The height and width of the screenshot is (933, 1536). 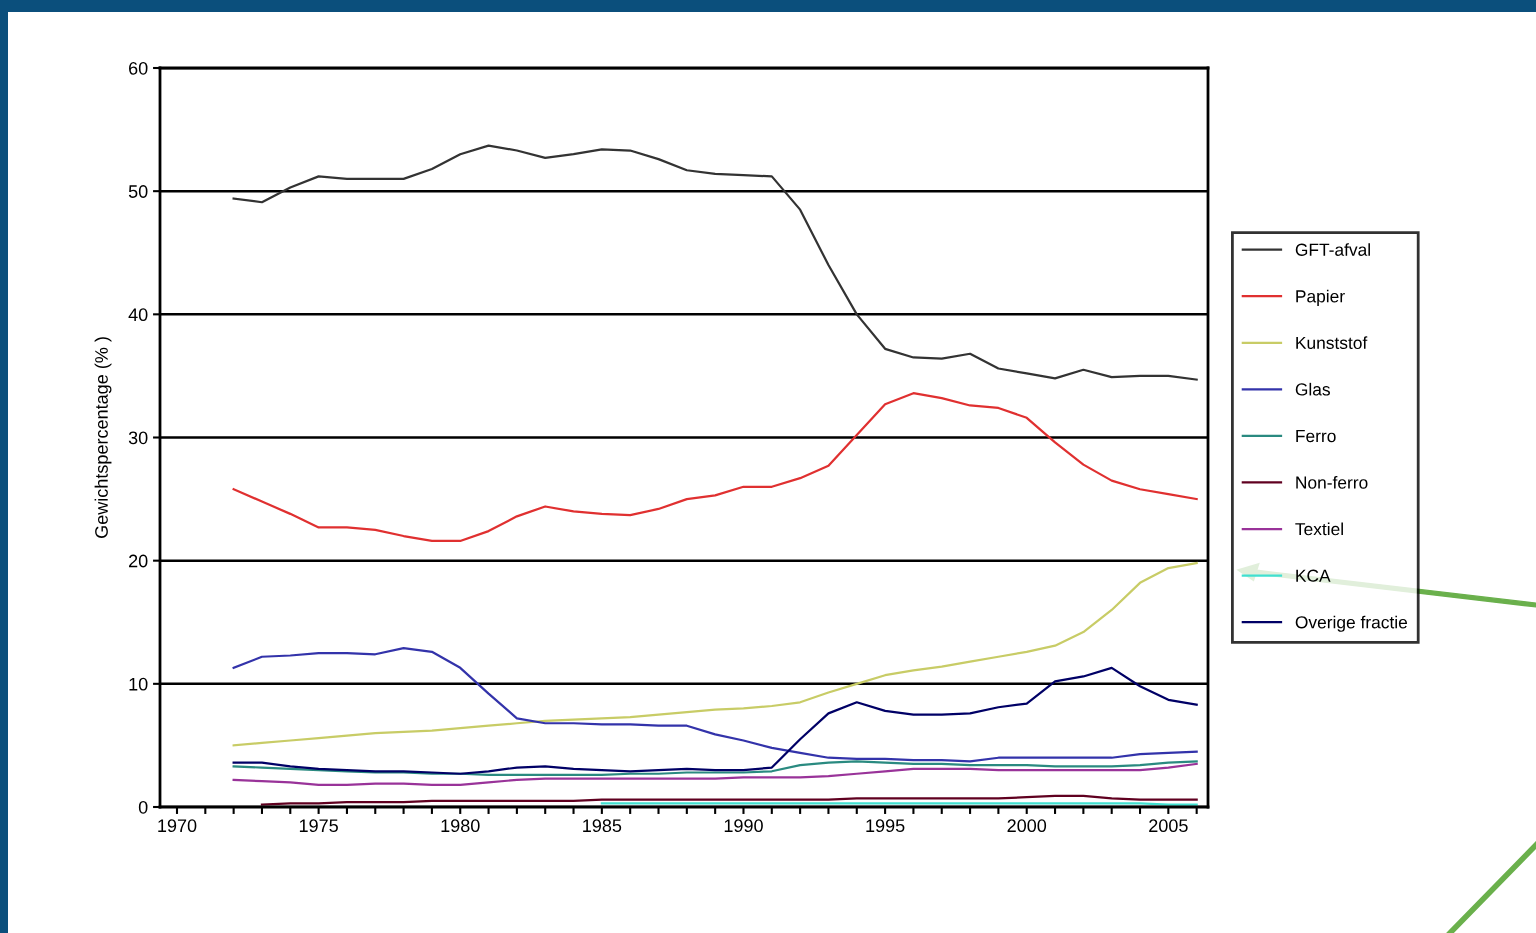 What do you see at coordinates (1312, 389) in the screenshot?
I see `legend-label: Glas` at bounding box center [1312, 389].